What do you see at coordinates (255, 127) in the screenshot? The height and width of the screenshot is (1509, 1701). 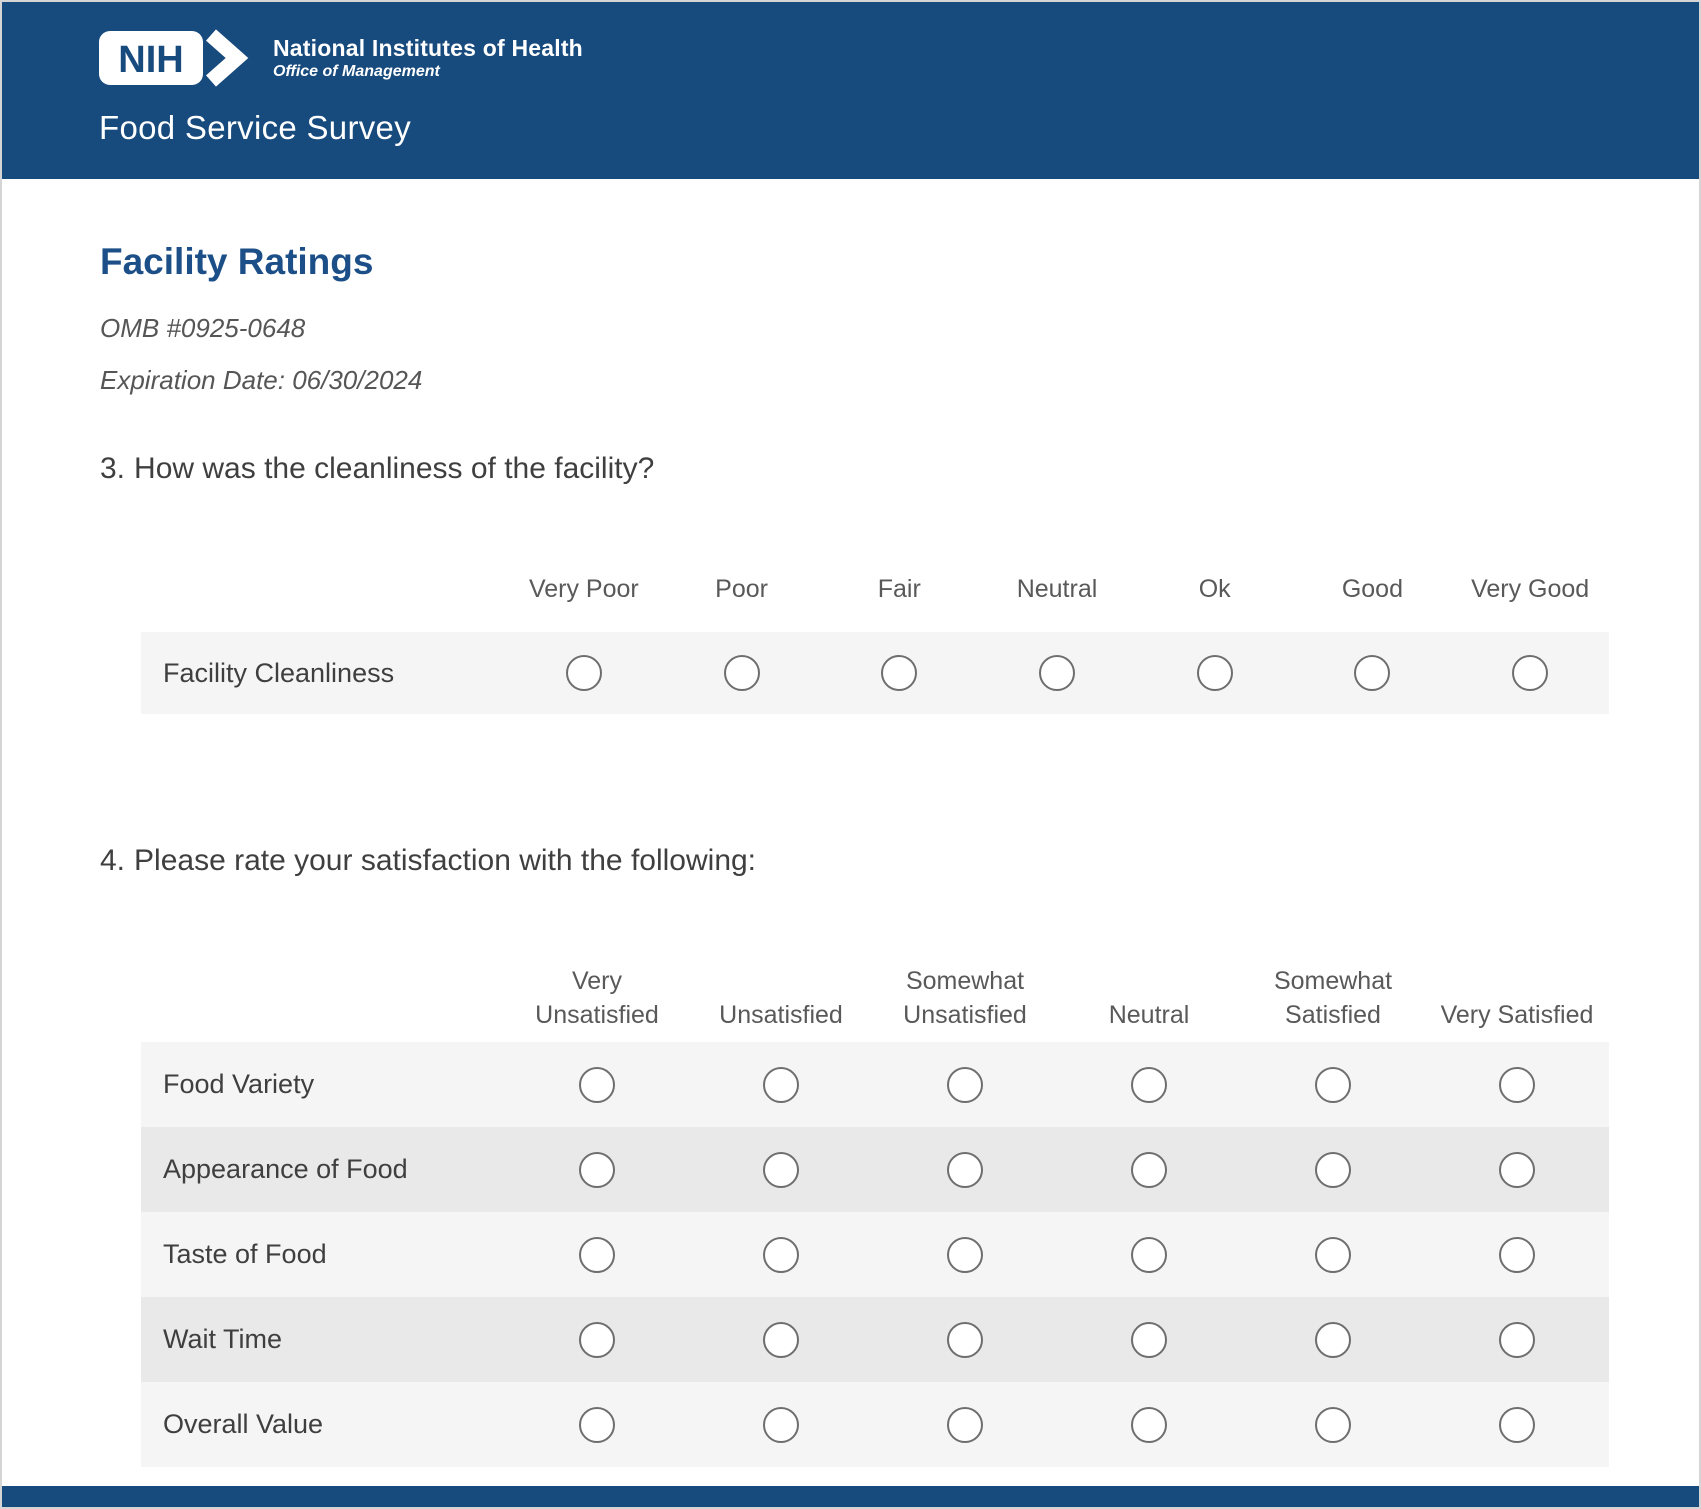 I see `survey-title: Food Service Survey` at bounding box center [255, 127].